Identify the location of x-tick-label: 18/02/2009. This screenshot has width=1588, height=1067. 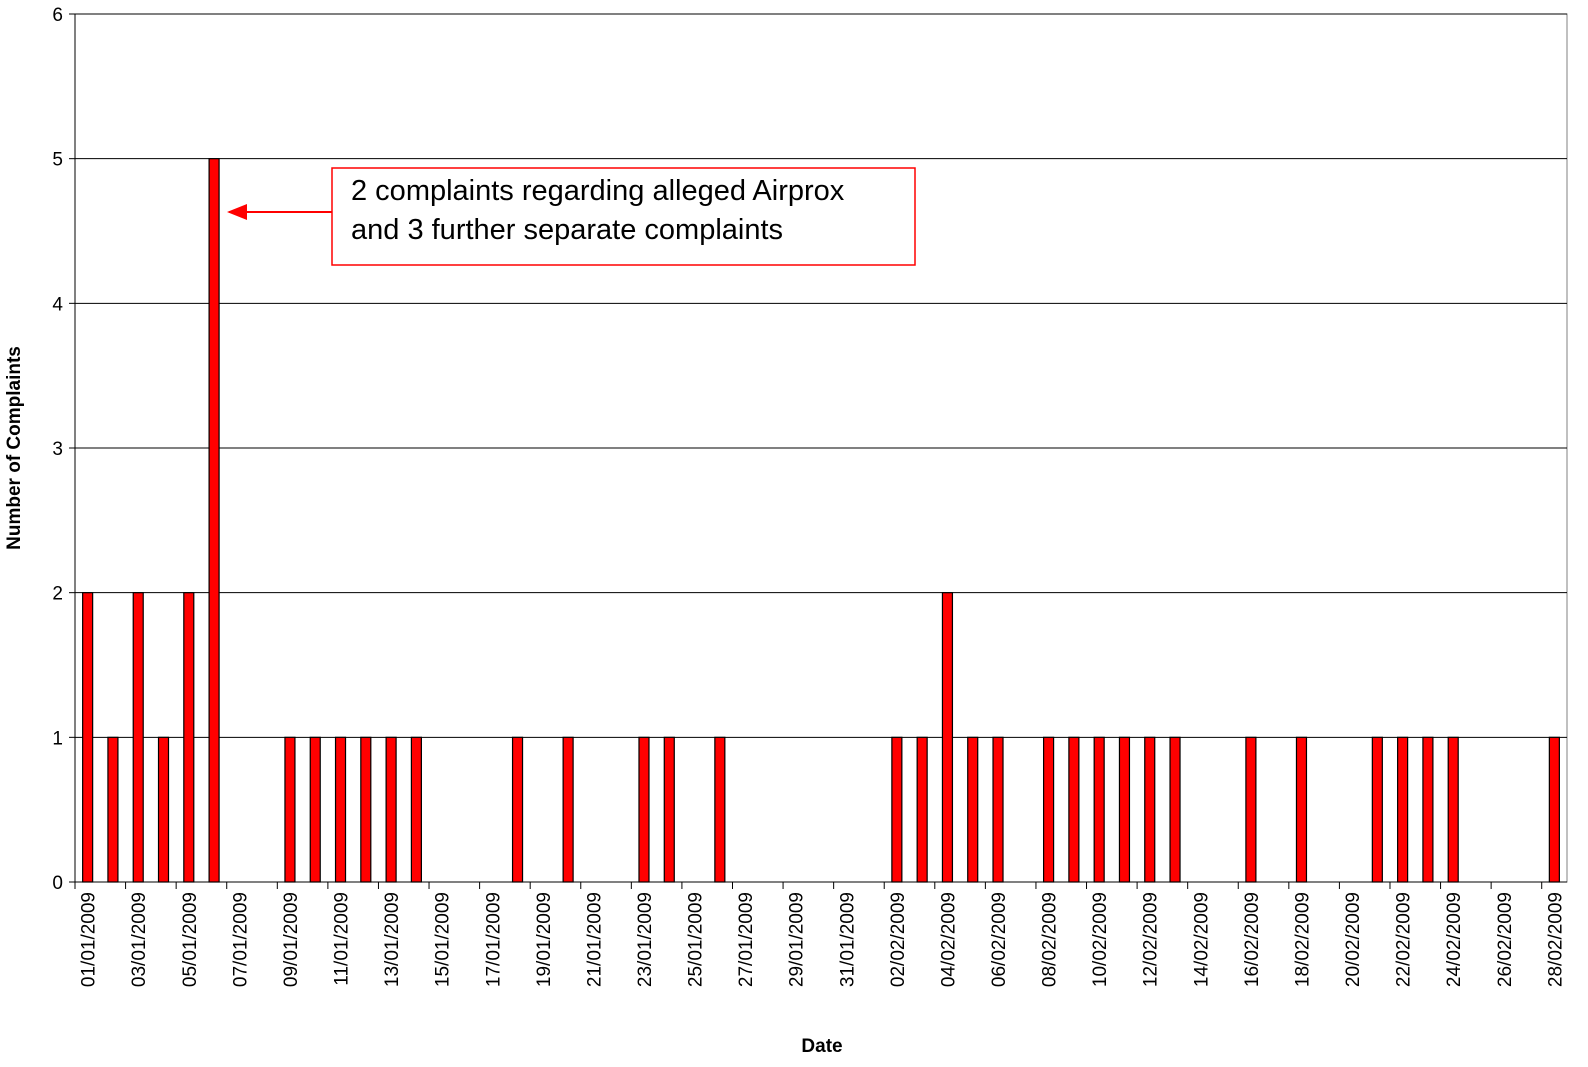
(1302, 939).